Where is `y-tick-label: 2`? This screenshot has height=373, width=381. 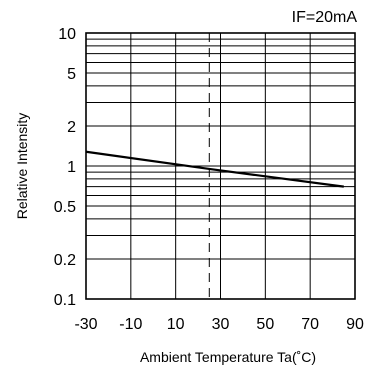 y-tick-label: 2 is located at coordinates (71, 127).